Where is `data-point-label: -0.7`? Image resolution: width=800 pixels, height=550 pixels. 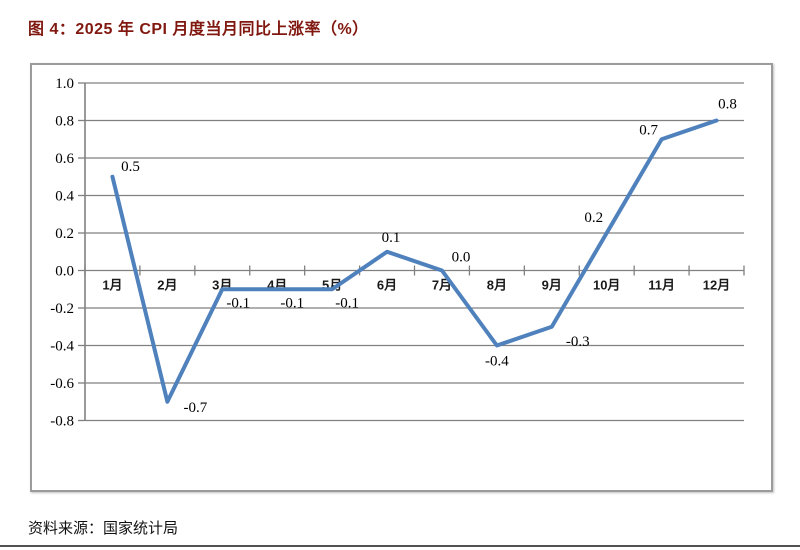 data-point-label: -0.7 is located at coordinates (196, 408).